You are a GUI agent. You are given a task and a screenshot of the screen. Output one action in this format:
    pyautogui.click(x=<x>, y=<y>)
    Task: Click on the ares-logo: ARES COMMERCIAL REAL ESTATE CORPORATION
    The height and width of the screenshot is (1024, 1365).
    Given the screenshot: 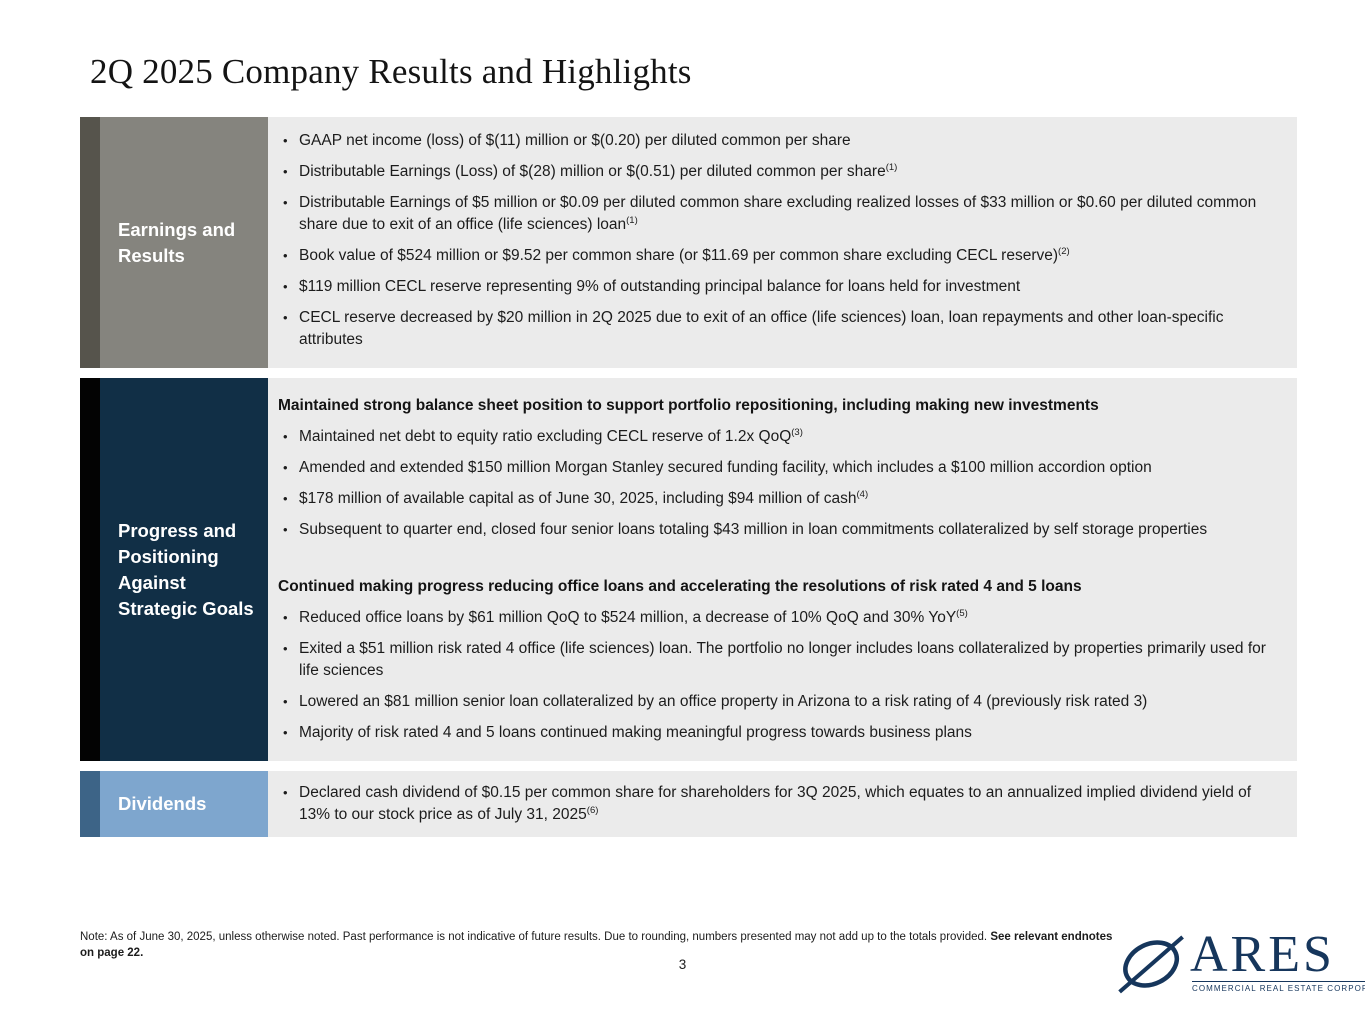 What is the action you would take?
    pyautogui.click(x=1240, y=963)
    